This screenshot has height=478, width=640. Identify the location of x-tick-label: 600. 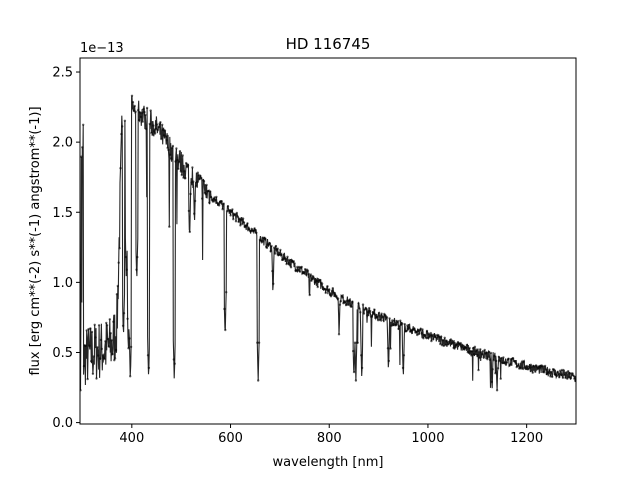
(230, 438).